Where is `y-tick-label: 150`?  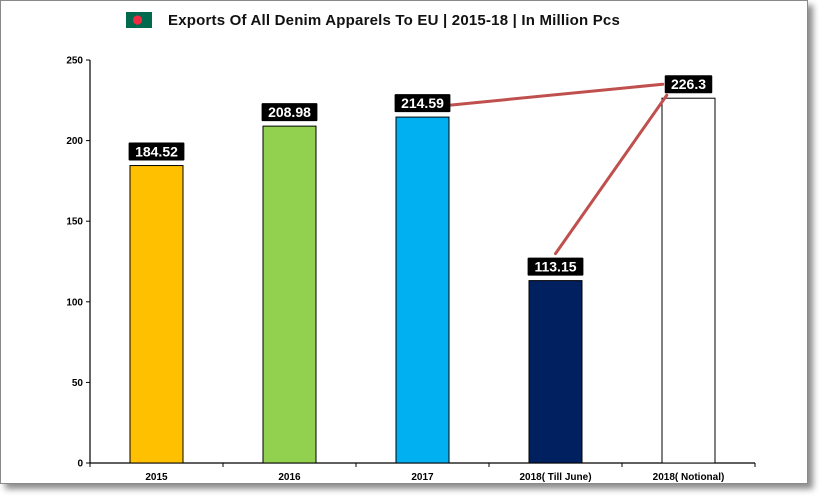 y-tick-label: 150 is located at coordinates (74, 222).